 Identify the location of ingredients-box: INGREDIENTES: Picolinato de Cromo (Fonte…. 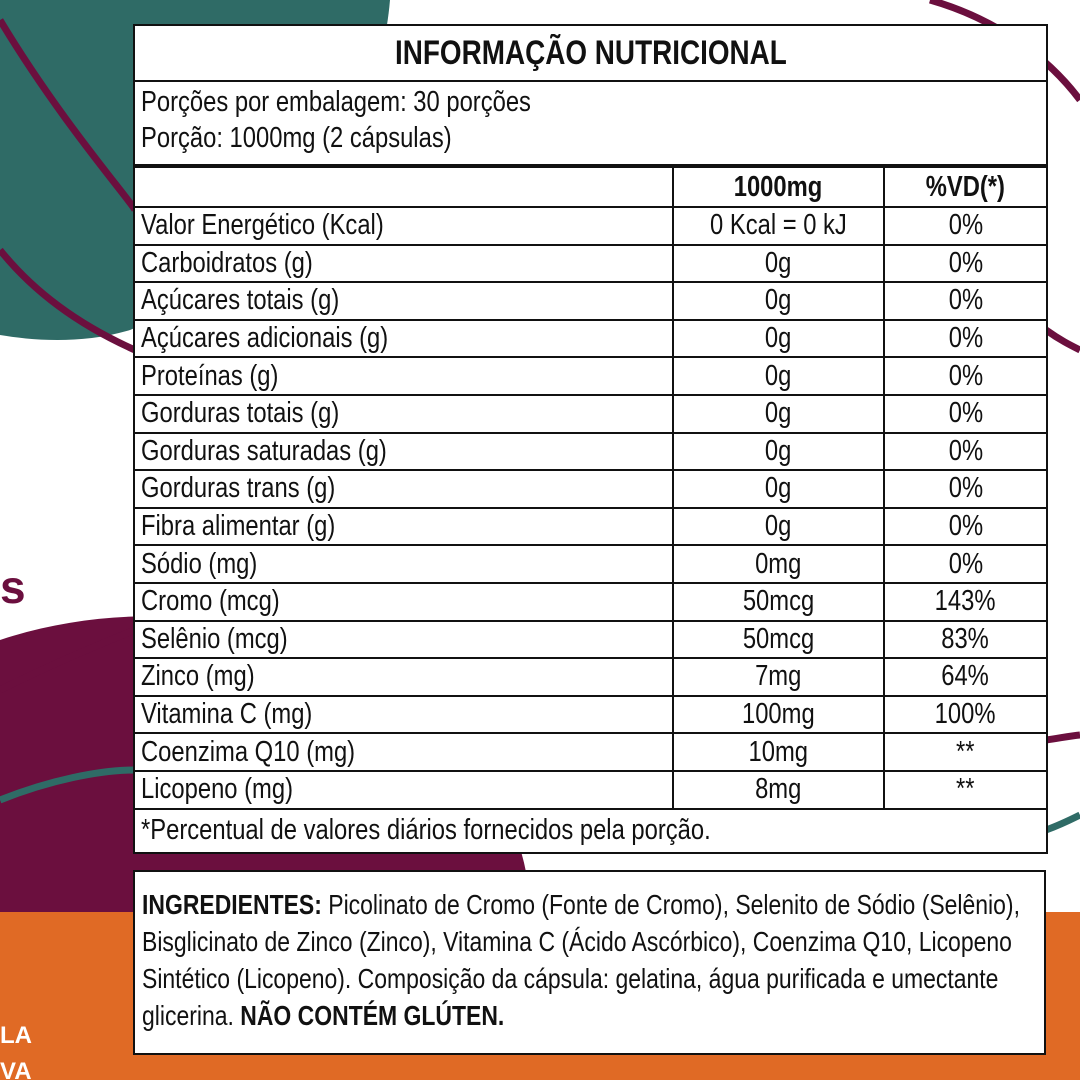
(589, 962).